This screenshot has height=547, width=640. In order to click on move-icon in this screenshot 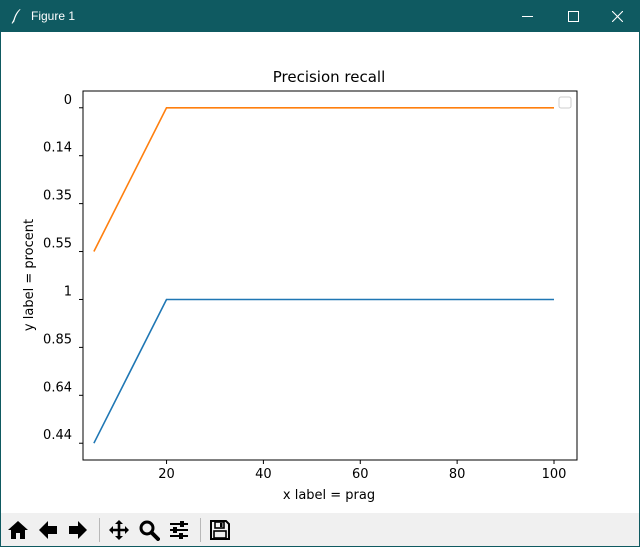, I will do `click(119, 530)`.